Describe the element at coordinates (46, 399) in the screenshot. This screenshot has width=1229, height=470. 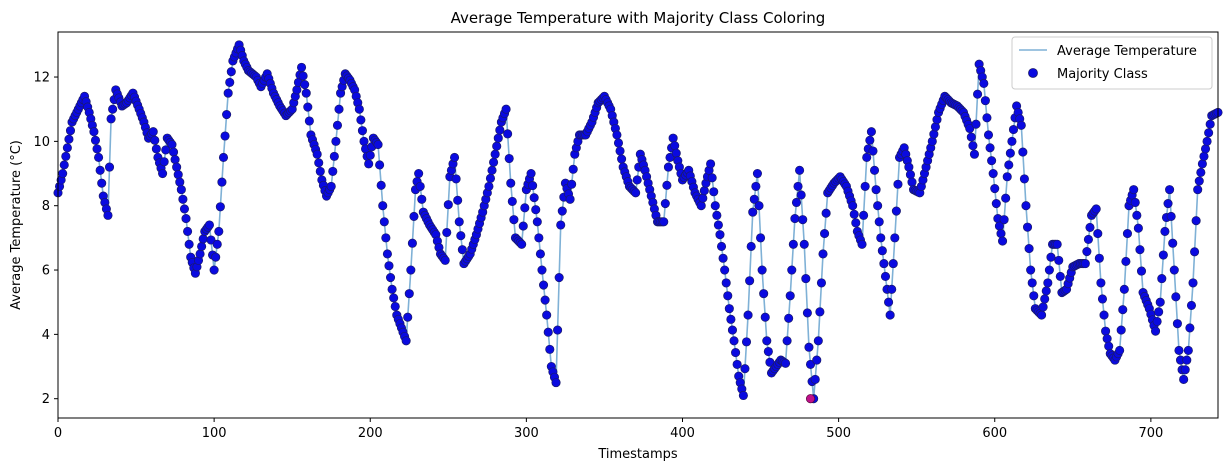
I see `y-tick-label: 2` at that location.